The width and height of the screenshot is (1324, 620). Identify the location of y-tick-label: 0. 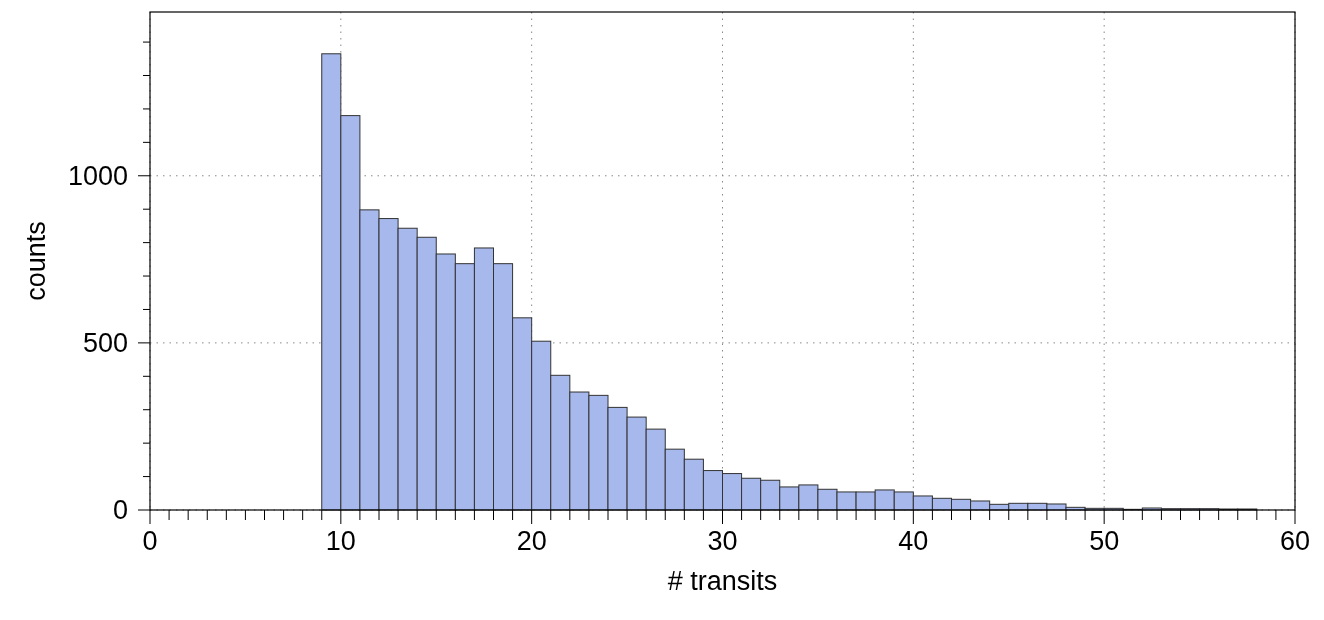
(120, 510).